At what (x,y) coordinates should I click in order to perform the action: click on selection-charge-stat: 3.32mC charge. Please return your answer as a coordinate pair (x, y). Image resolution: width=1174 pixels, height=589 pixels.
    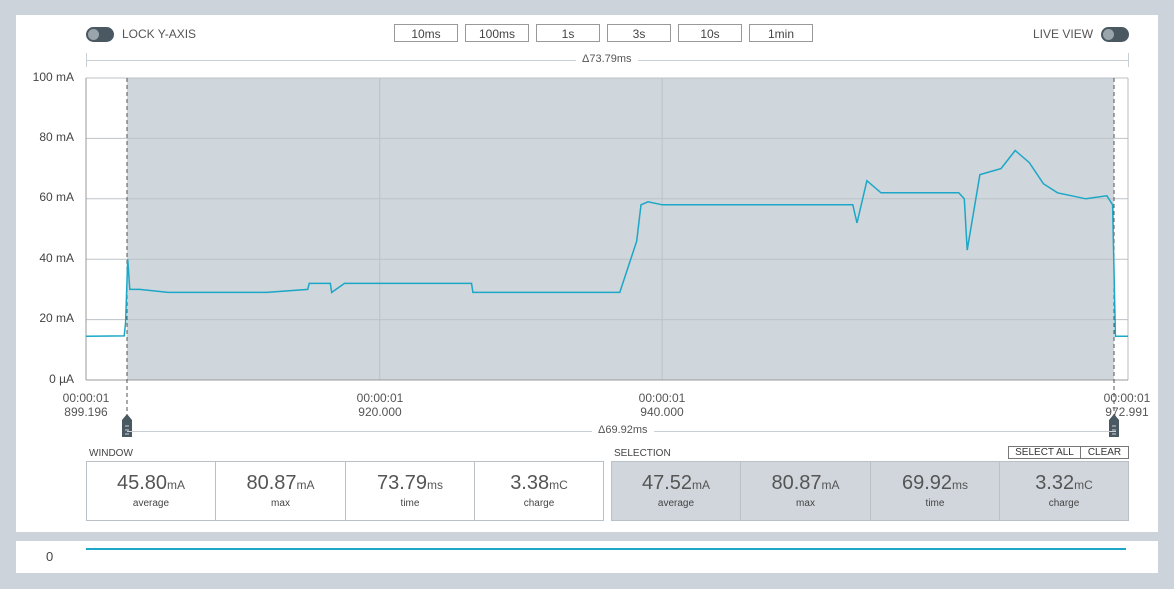
    Looking at the image, I should click on (1064, 491).